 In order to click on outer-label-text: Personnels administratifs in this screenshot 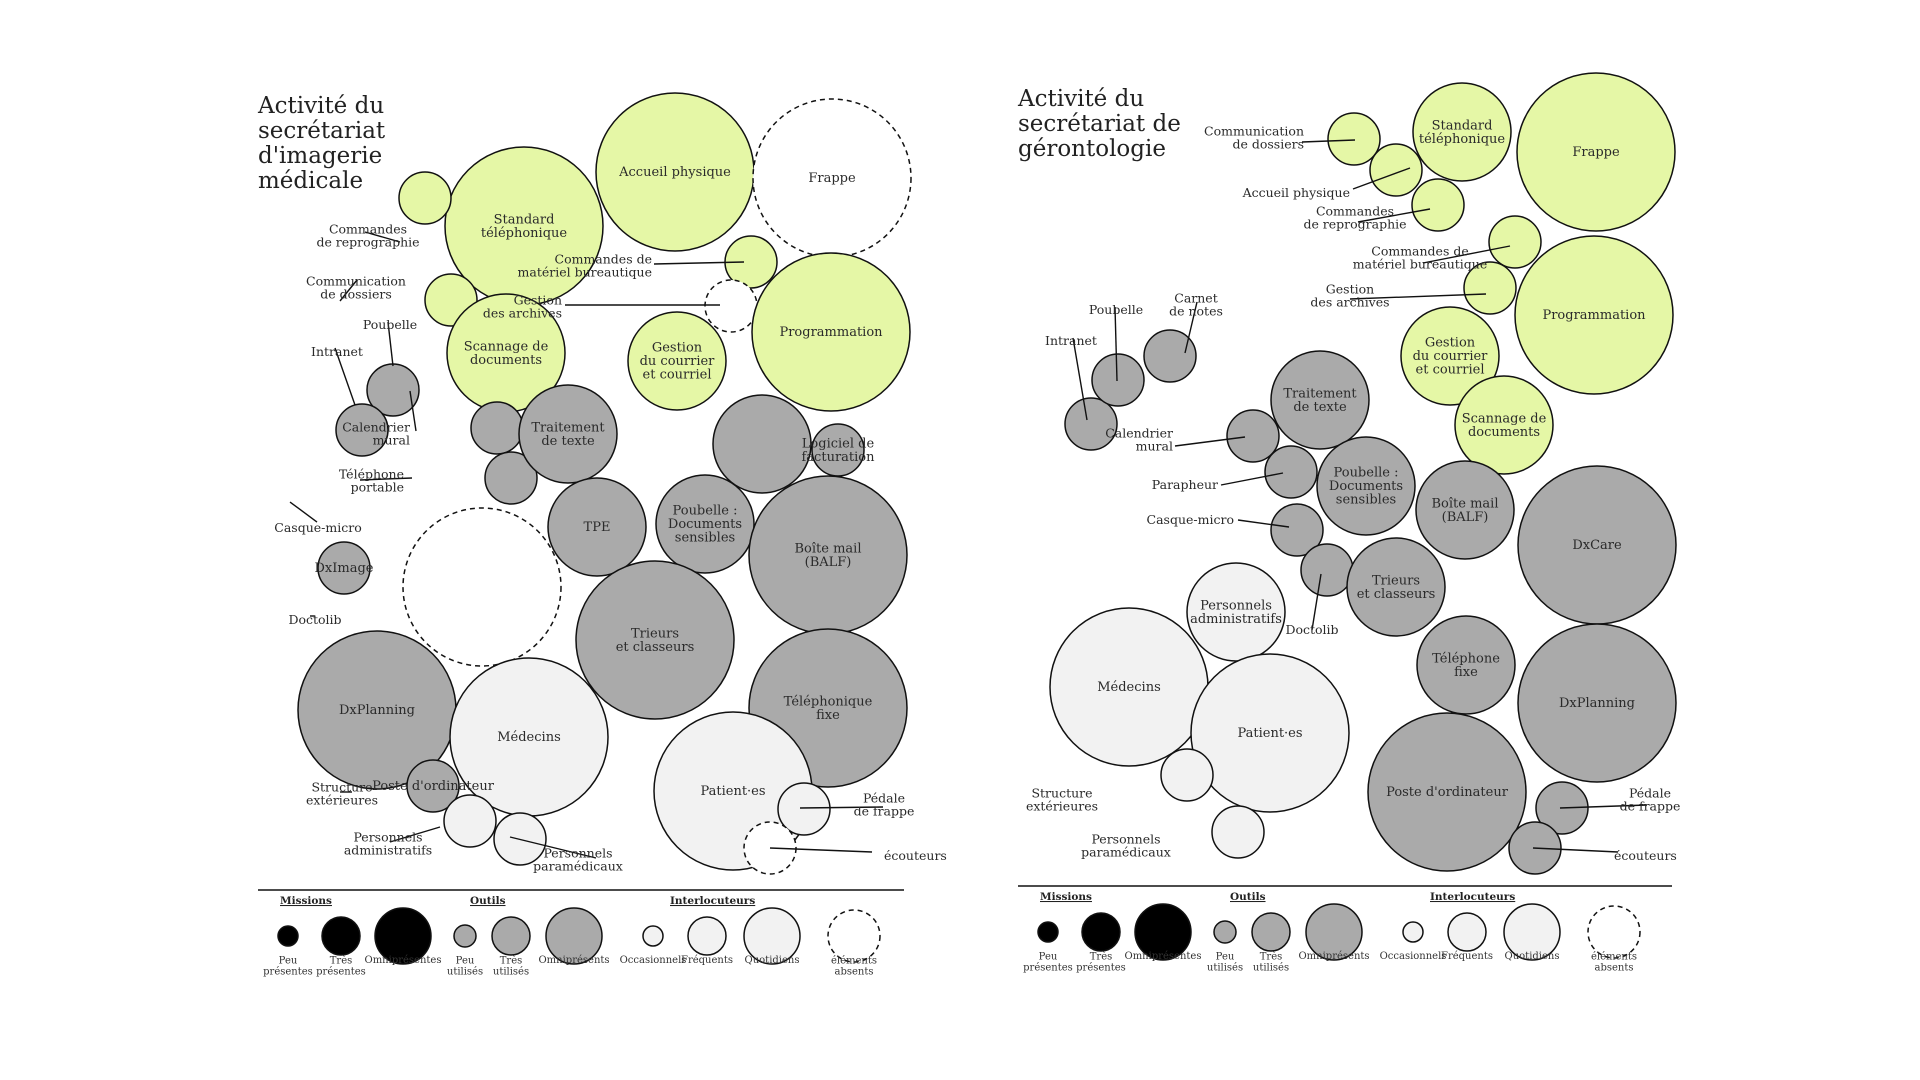, I will do `click(388, 844)`.